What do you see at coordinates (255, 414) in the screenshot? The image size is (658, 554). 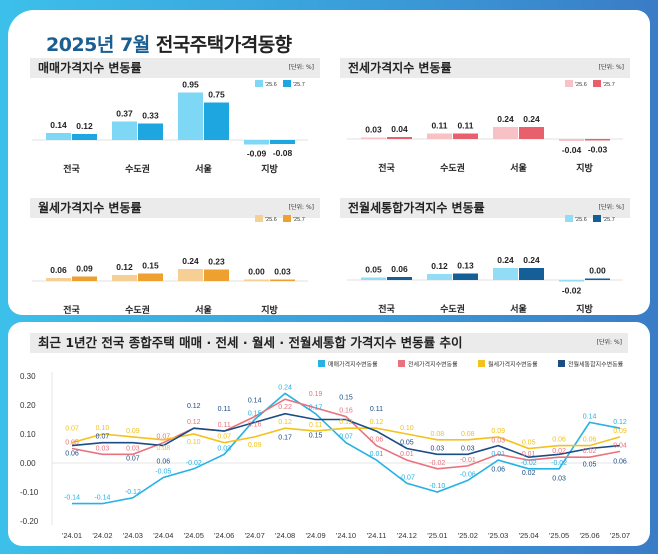 I see `point-label: 0.15` at bounding box center [255, 414].